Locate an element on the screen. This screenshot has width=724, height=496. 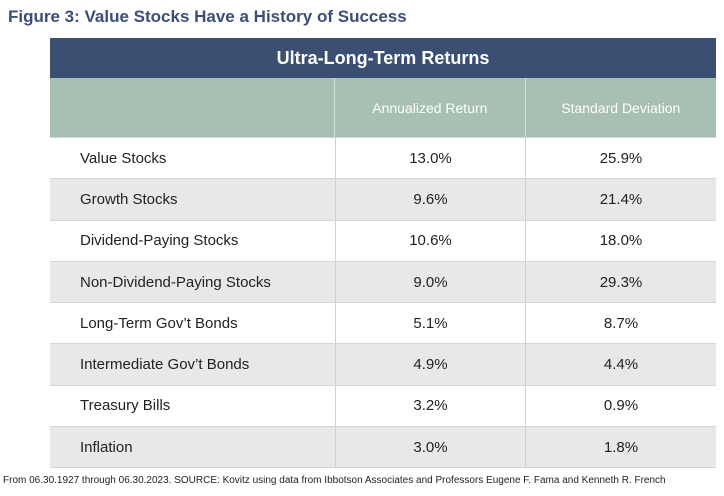
table-row: Inflation 3.0% 1.8% is located at coordinates (383, 447).